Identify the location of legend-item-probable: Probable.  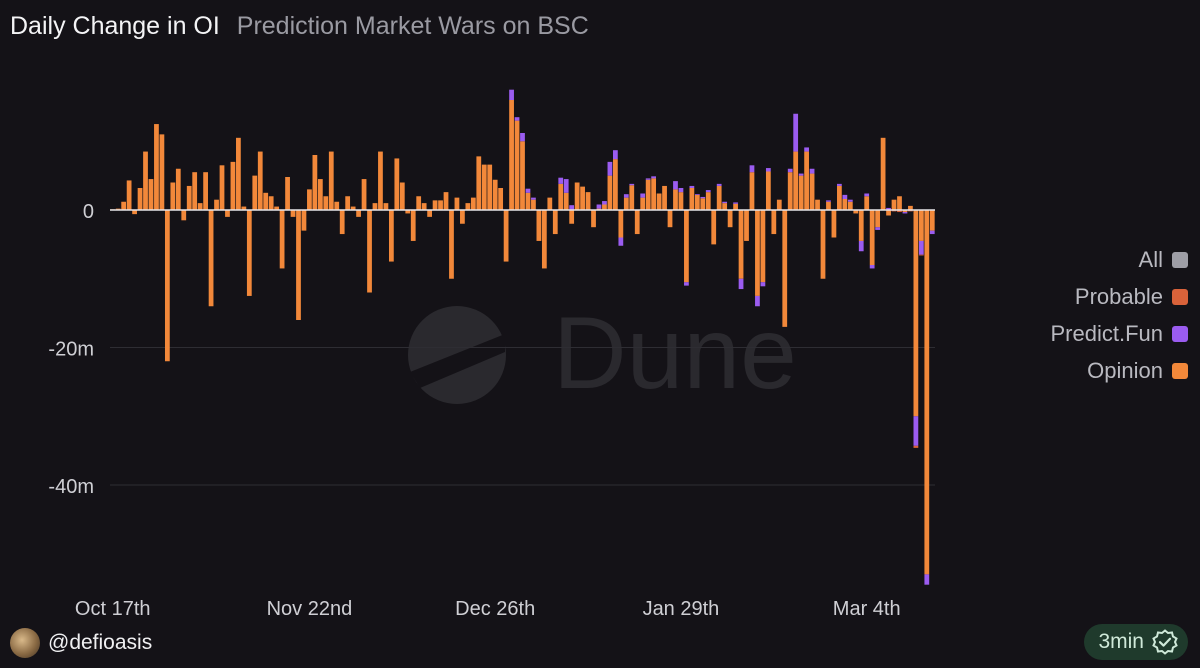
(1131, 296).